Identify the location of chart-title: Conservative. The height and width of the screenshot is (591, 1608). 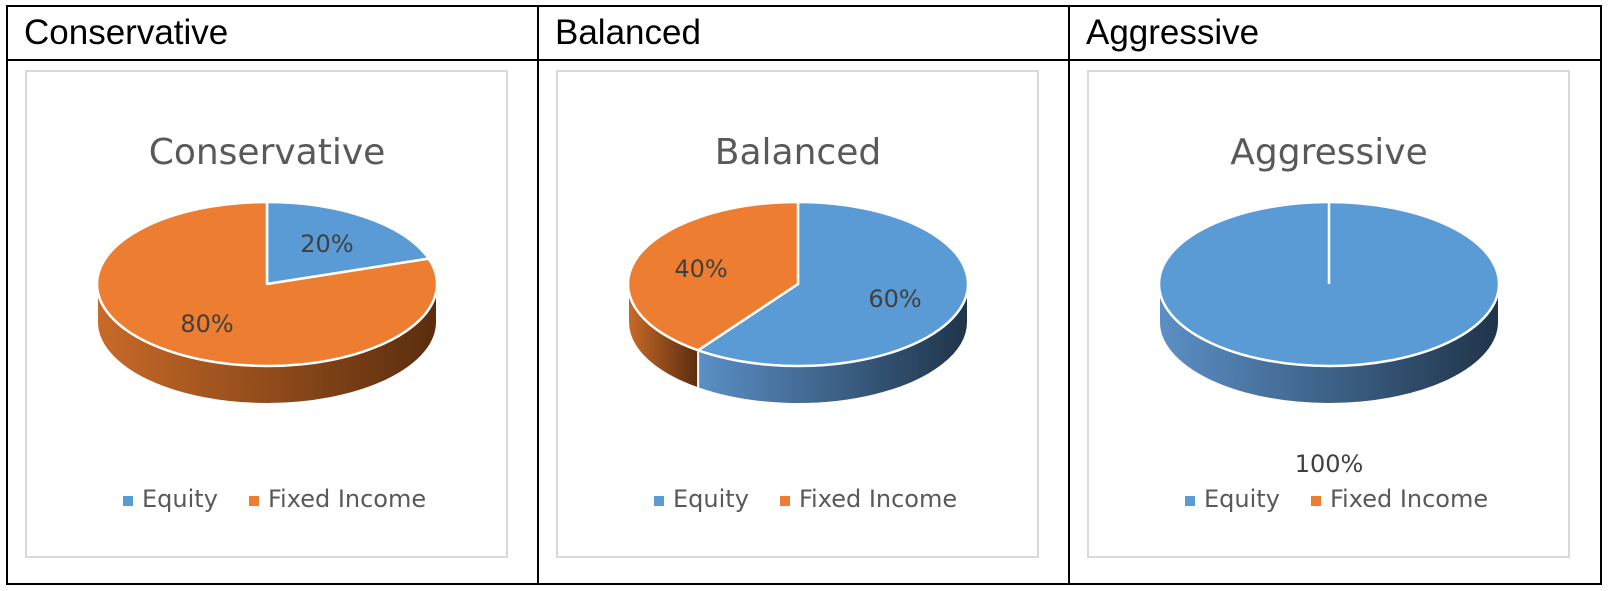
(267, 152).